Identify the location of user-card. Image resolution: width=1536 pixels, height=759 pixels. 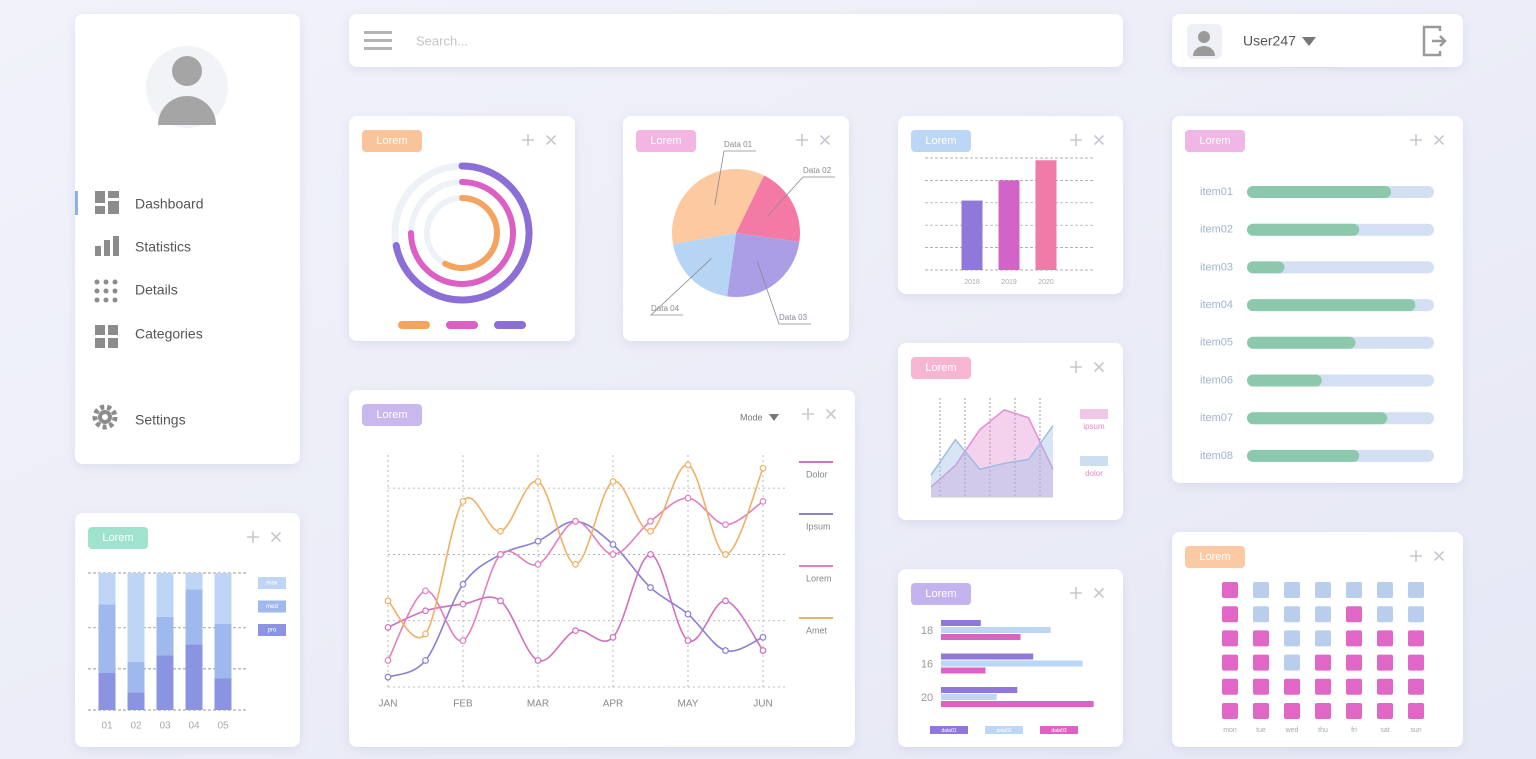
(1317, 40).